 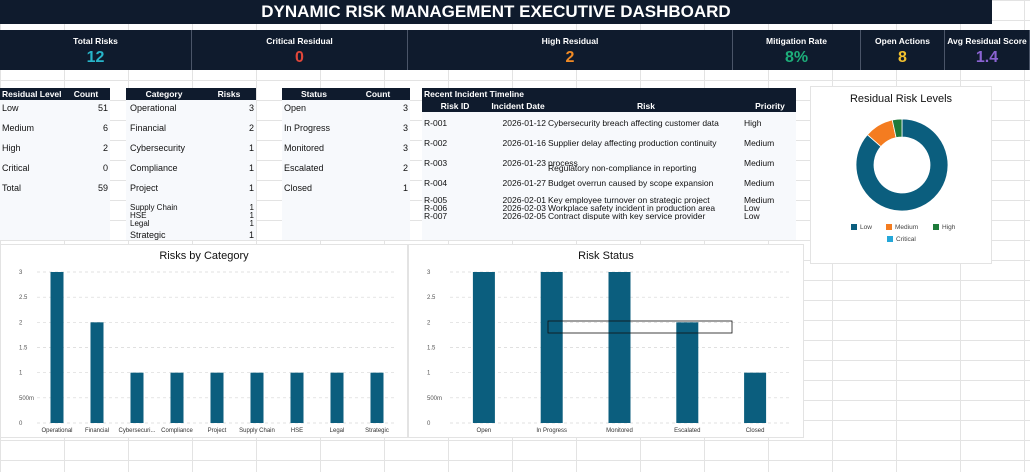 I want to click on residual-count: 2, so click(x=105, y=148).